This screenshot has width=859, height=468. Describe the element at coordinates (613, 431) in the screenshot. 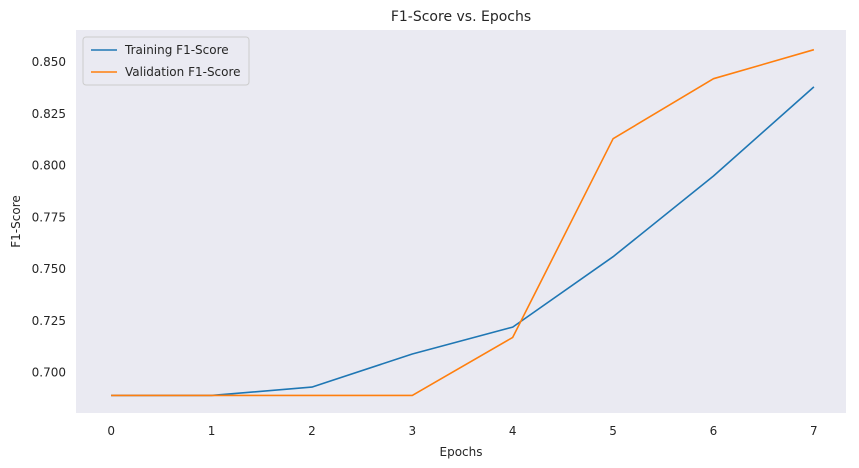

I see `x-tick-label: 5` at that location.